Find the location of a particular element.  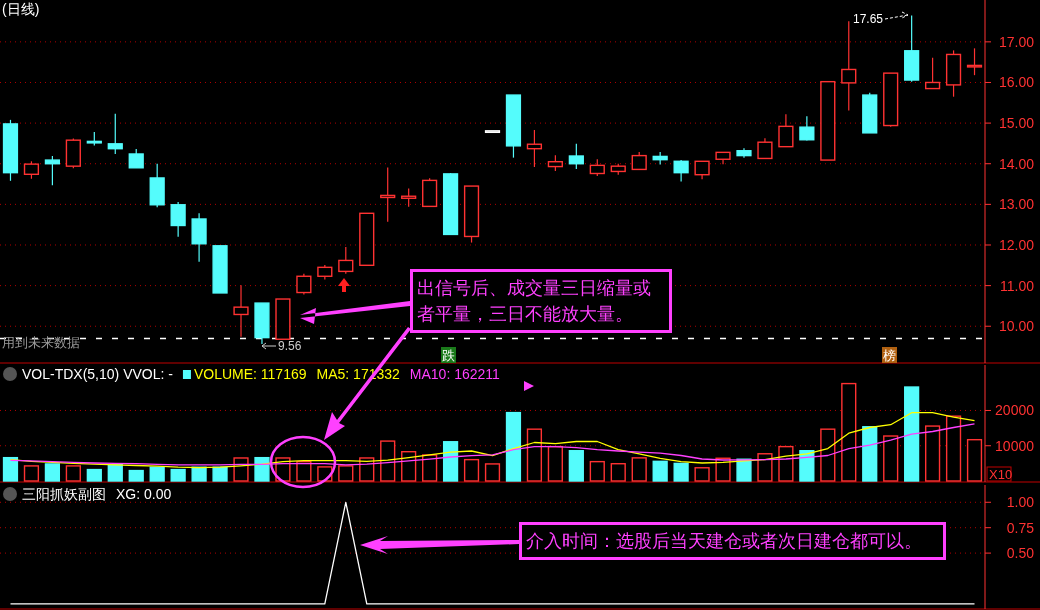

y-tick-label: 15.00 is located at coordinates (1016, 123).